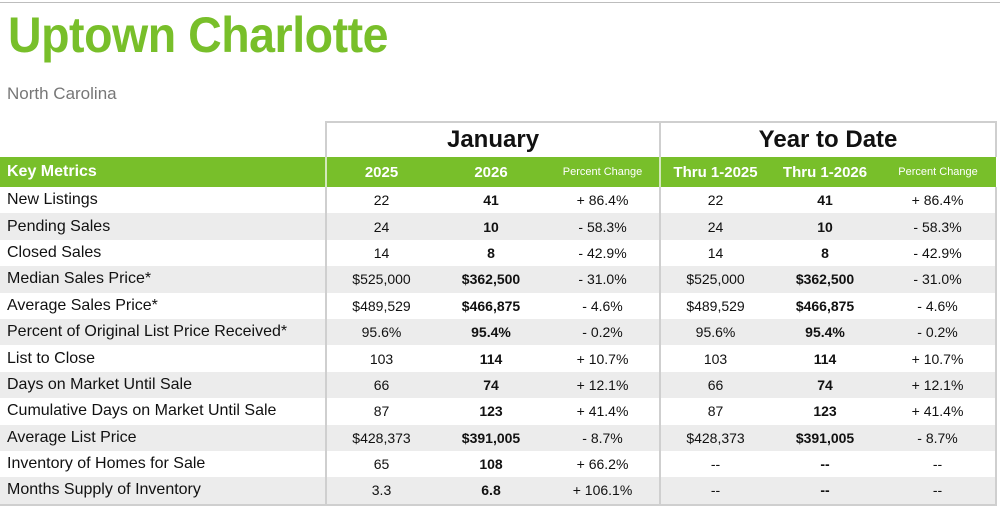  I want to click on percent-change-ytd: - 8.7%, so click(939, 437).